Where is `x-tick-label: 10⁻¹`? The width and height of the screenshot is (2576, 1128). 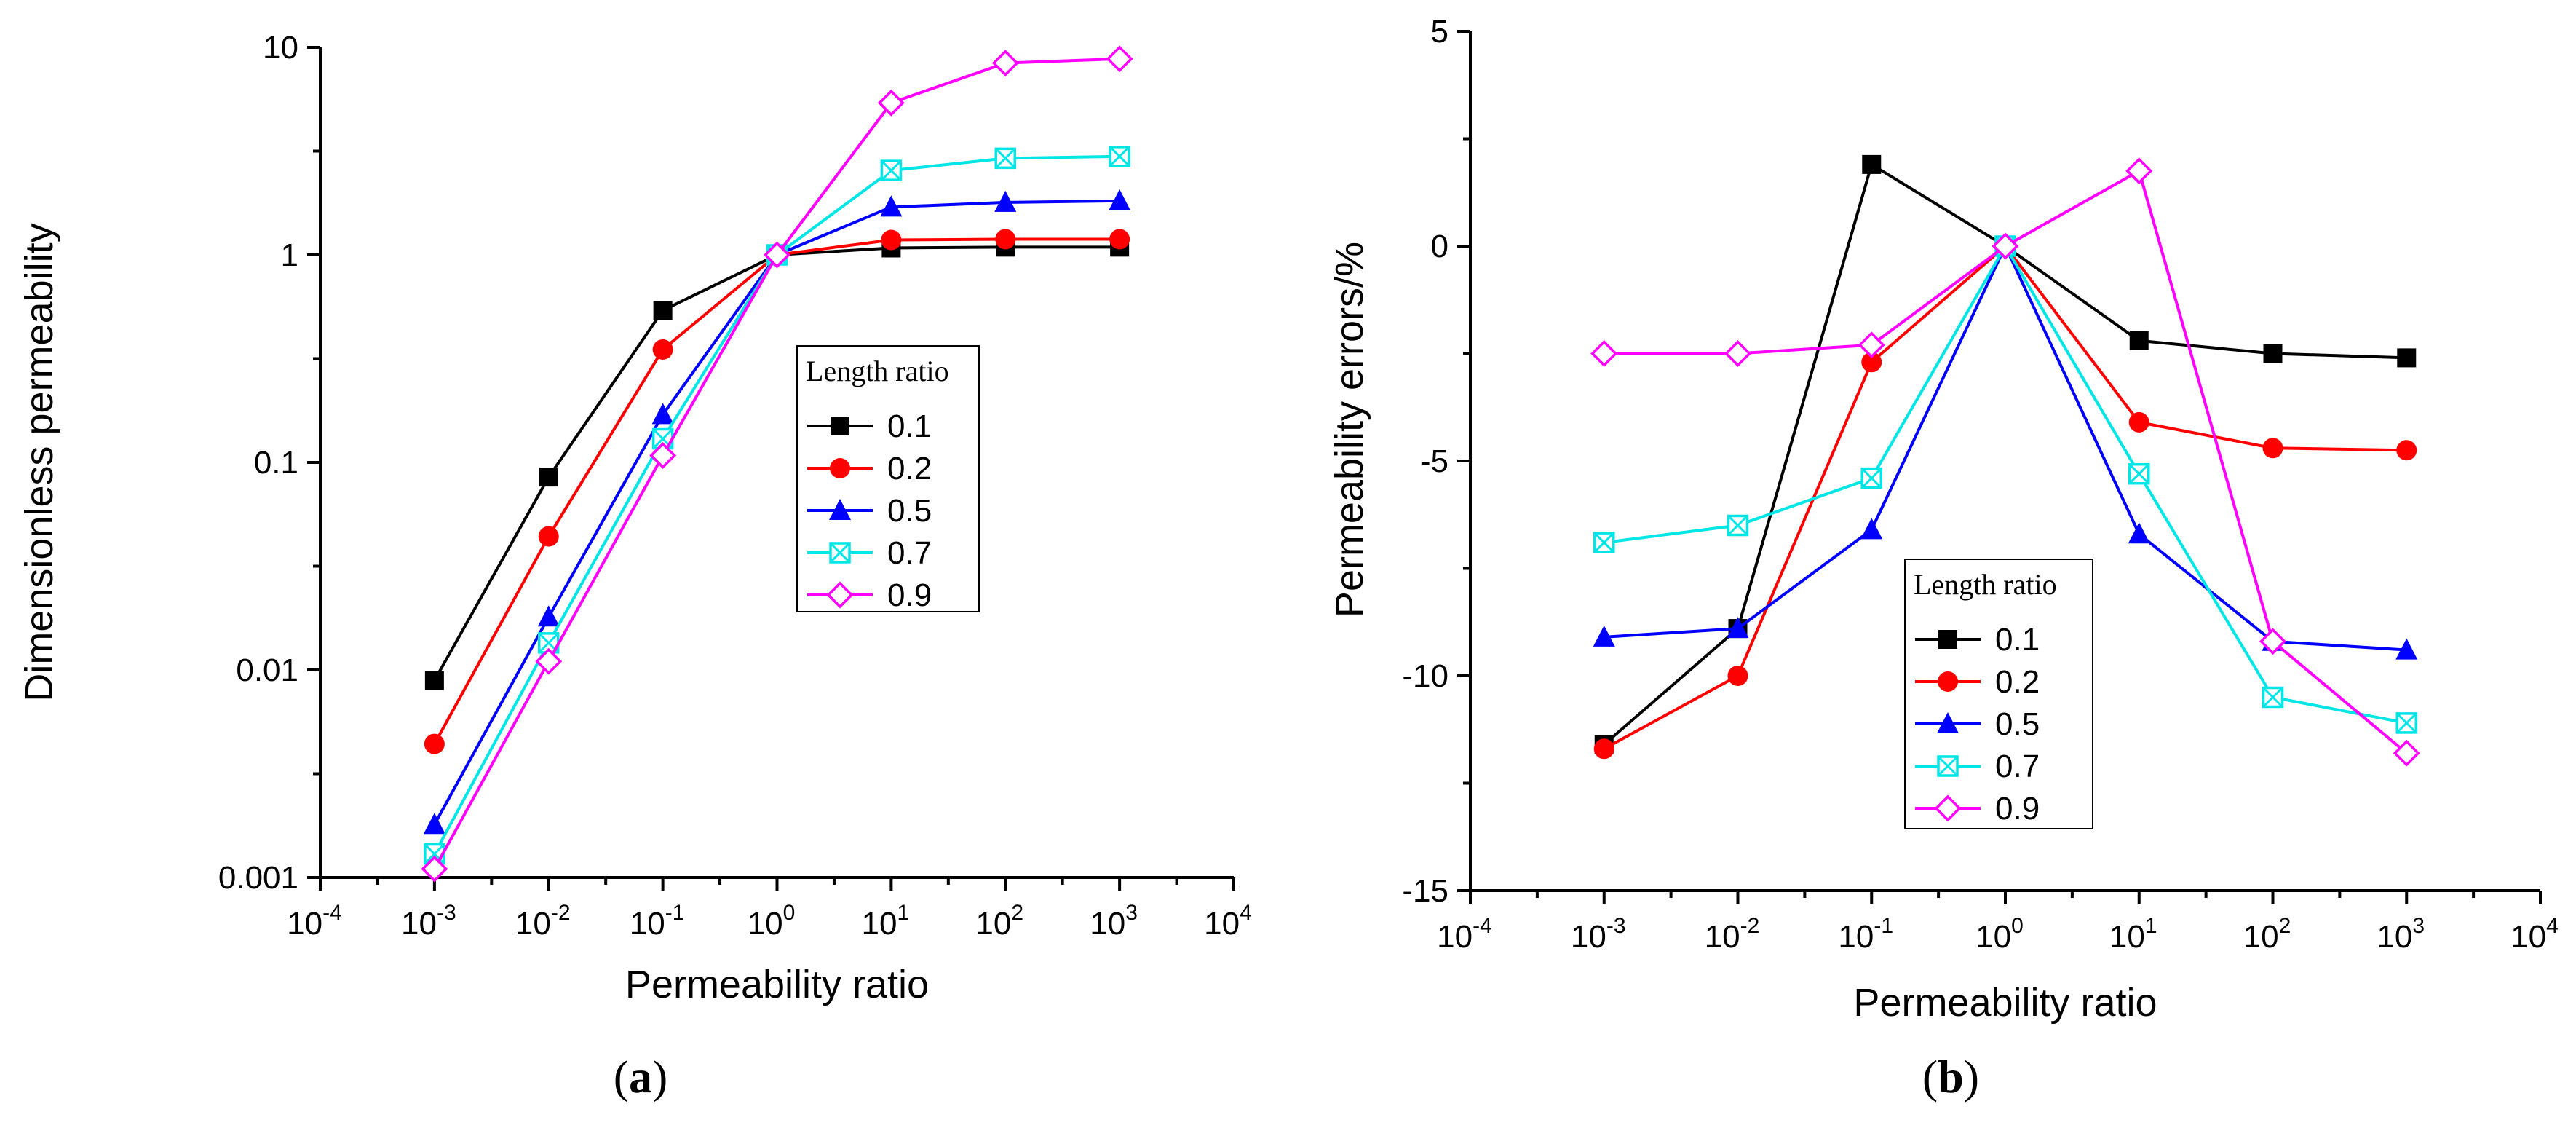
x-tick-label: 10⁻¹ is located at coordinates (1865, 935).